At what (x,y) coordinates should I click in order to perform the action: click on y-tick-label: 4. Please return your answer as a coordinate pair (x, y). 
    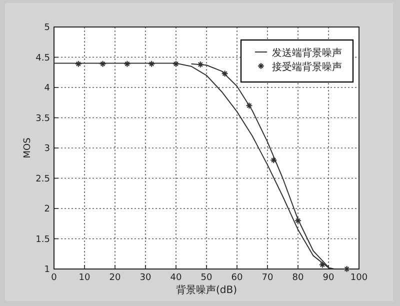
    Looking at the image, I should click on (47, 89).